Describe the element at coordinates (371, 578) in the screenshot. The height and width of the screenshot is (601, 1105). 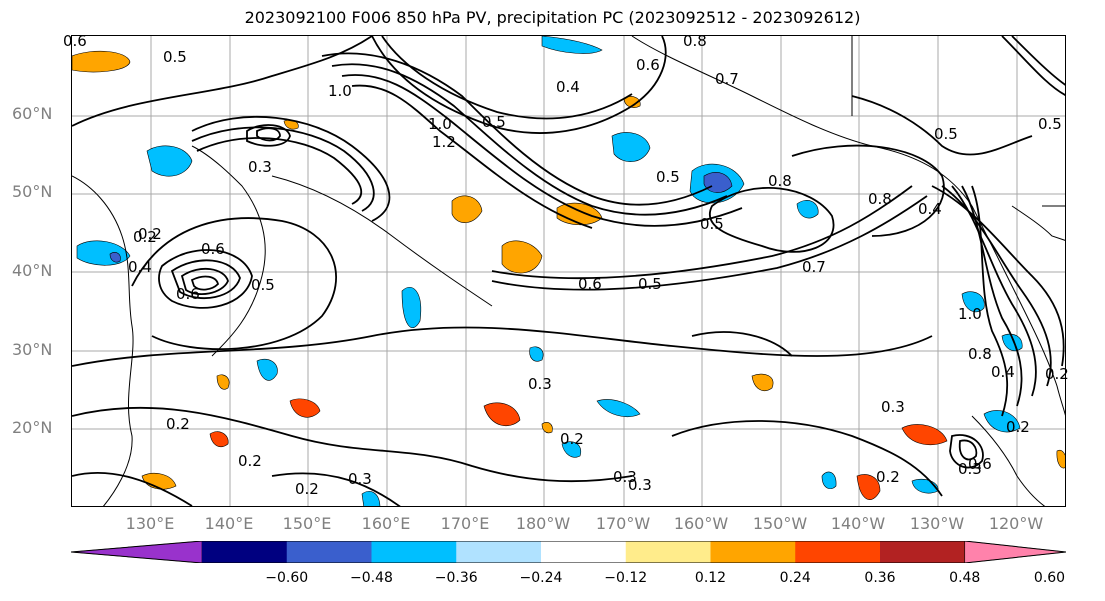
I see `colorbar-tick-label: −0.48` at that location.